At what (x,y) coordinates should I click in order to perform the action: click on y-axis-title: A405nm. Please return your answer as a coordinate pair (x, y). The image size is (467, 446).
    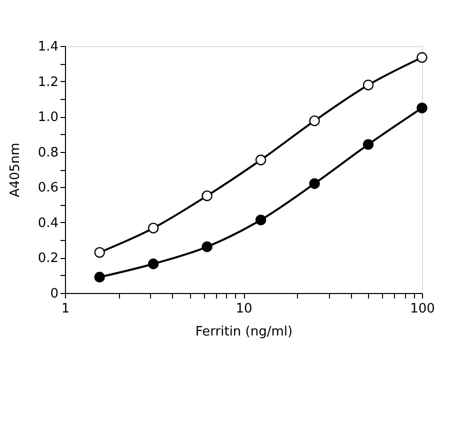
    Looking at the image, I should click on (15, 170).